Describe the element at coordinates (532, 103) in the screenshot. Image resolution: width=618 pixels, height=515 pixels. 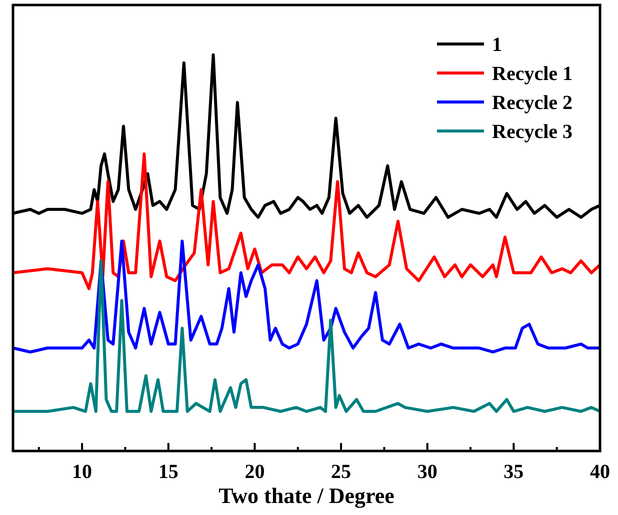
I see `legend-label: Recycle 2` at that location.